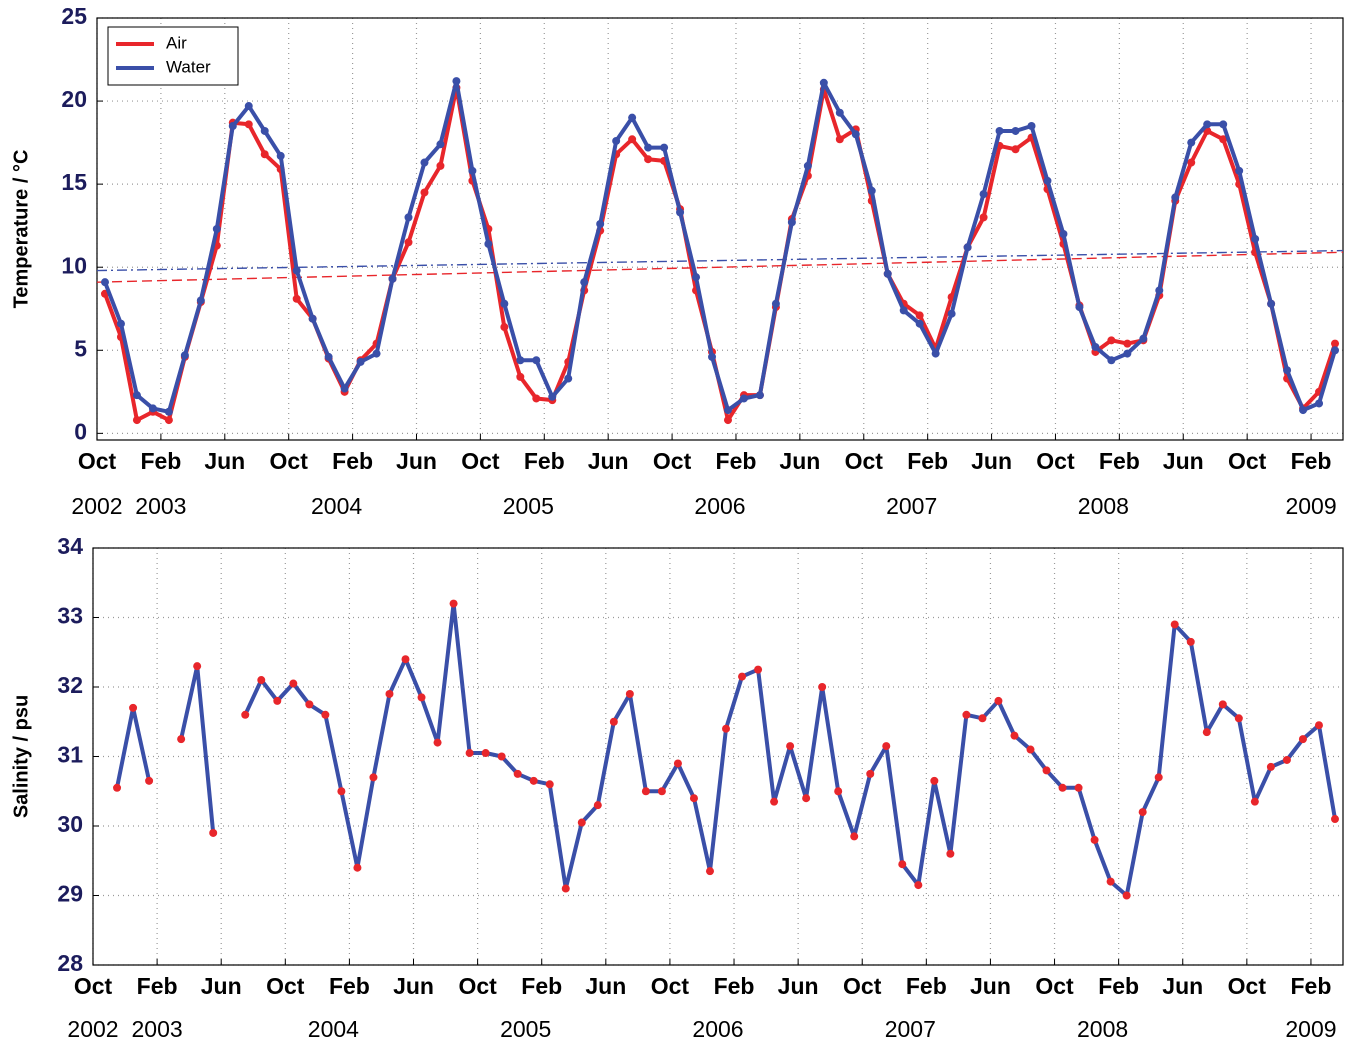  What do you see at coordinates (70, 755) in the screenshot?
I see `y-tick-label: 31` at bounding box center [70, 755].